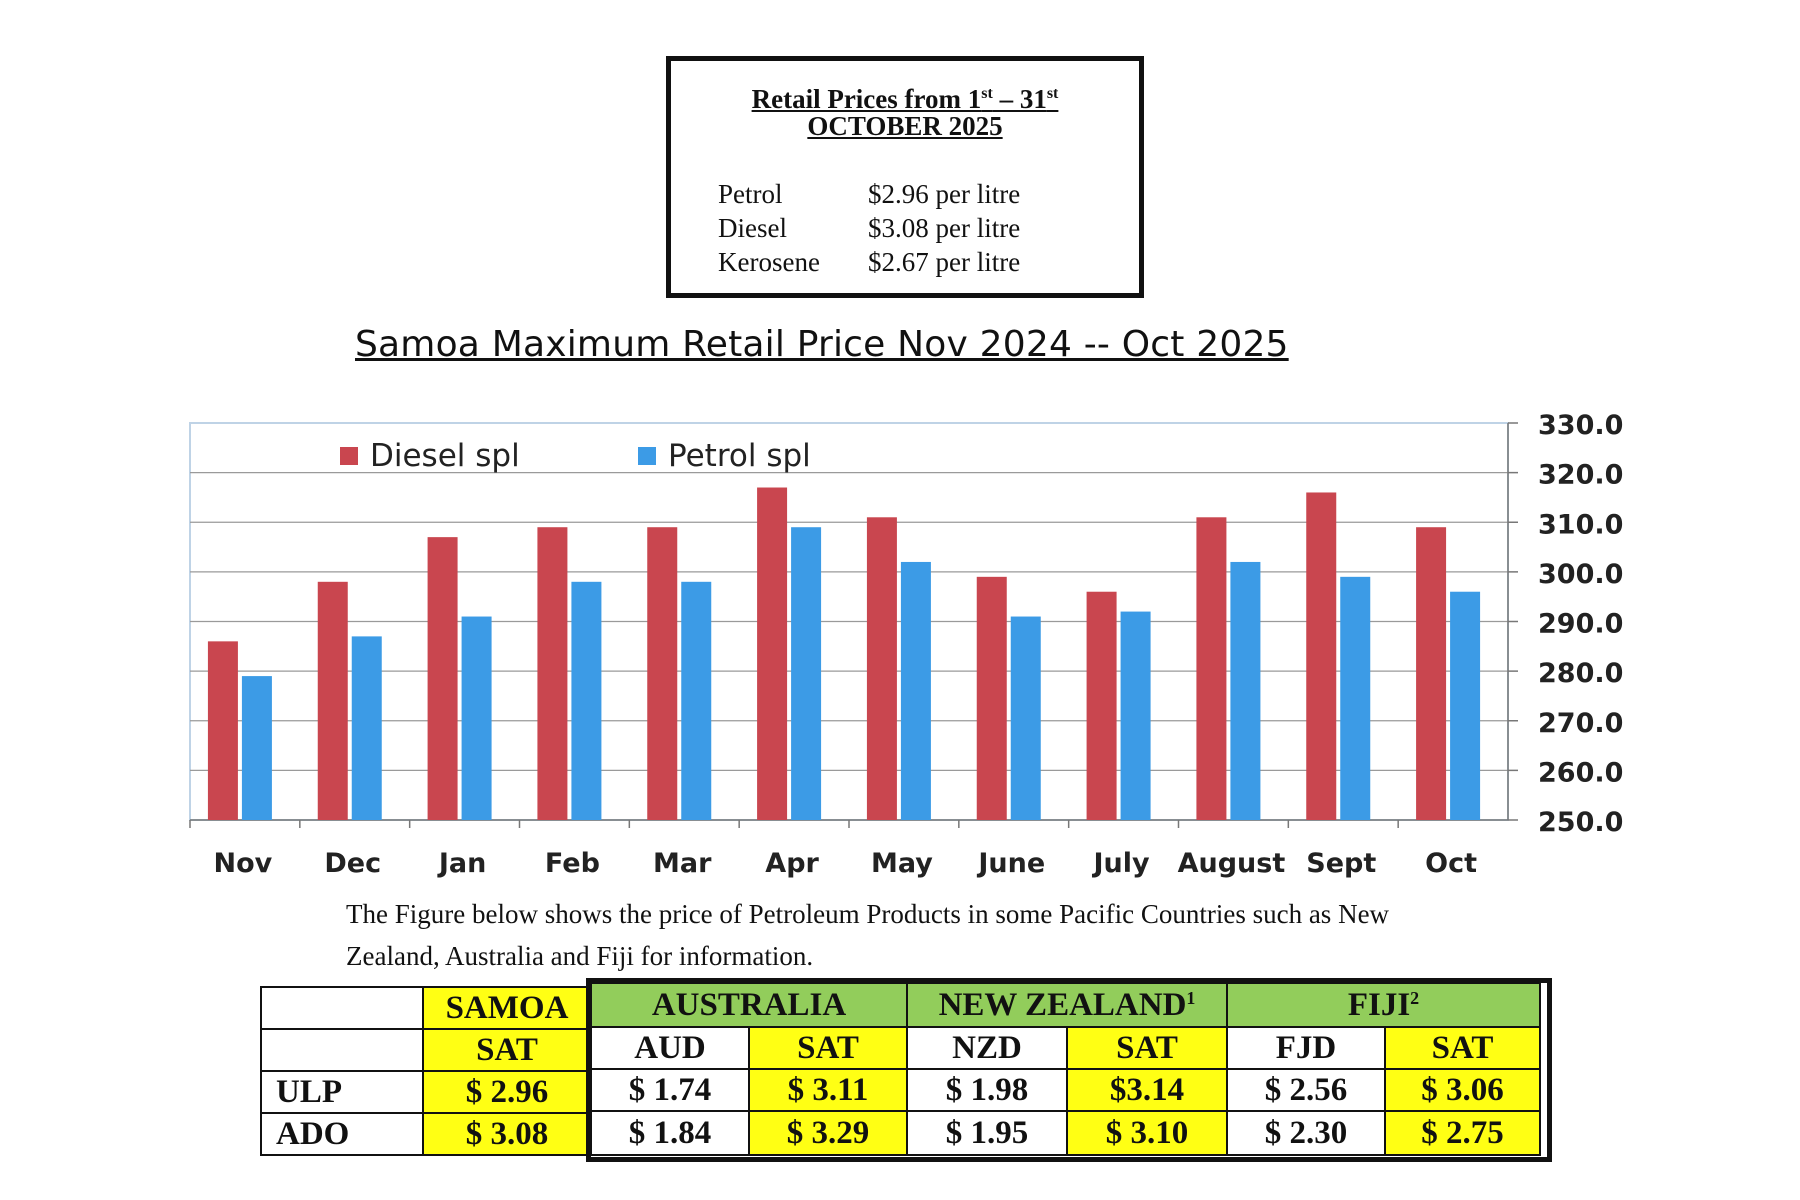  What do you see at coordinates (828, 1133) in the screenshot?
I see `aus-ado-sat: $ 3.29` at bounding box center [828, 1133].